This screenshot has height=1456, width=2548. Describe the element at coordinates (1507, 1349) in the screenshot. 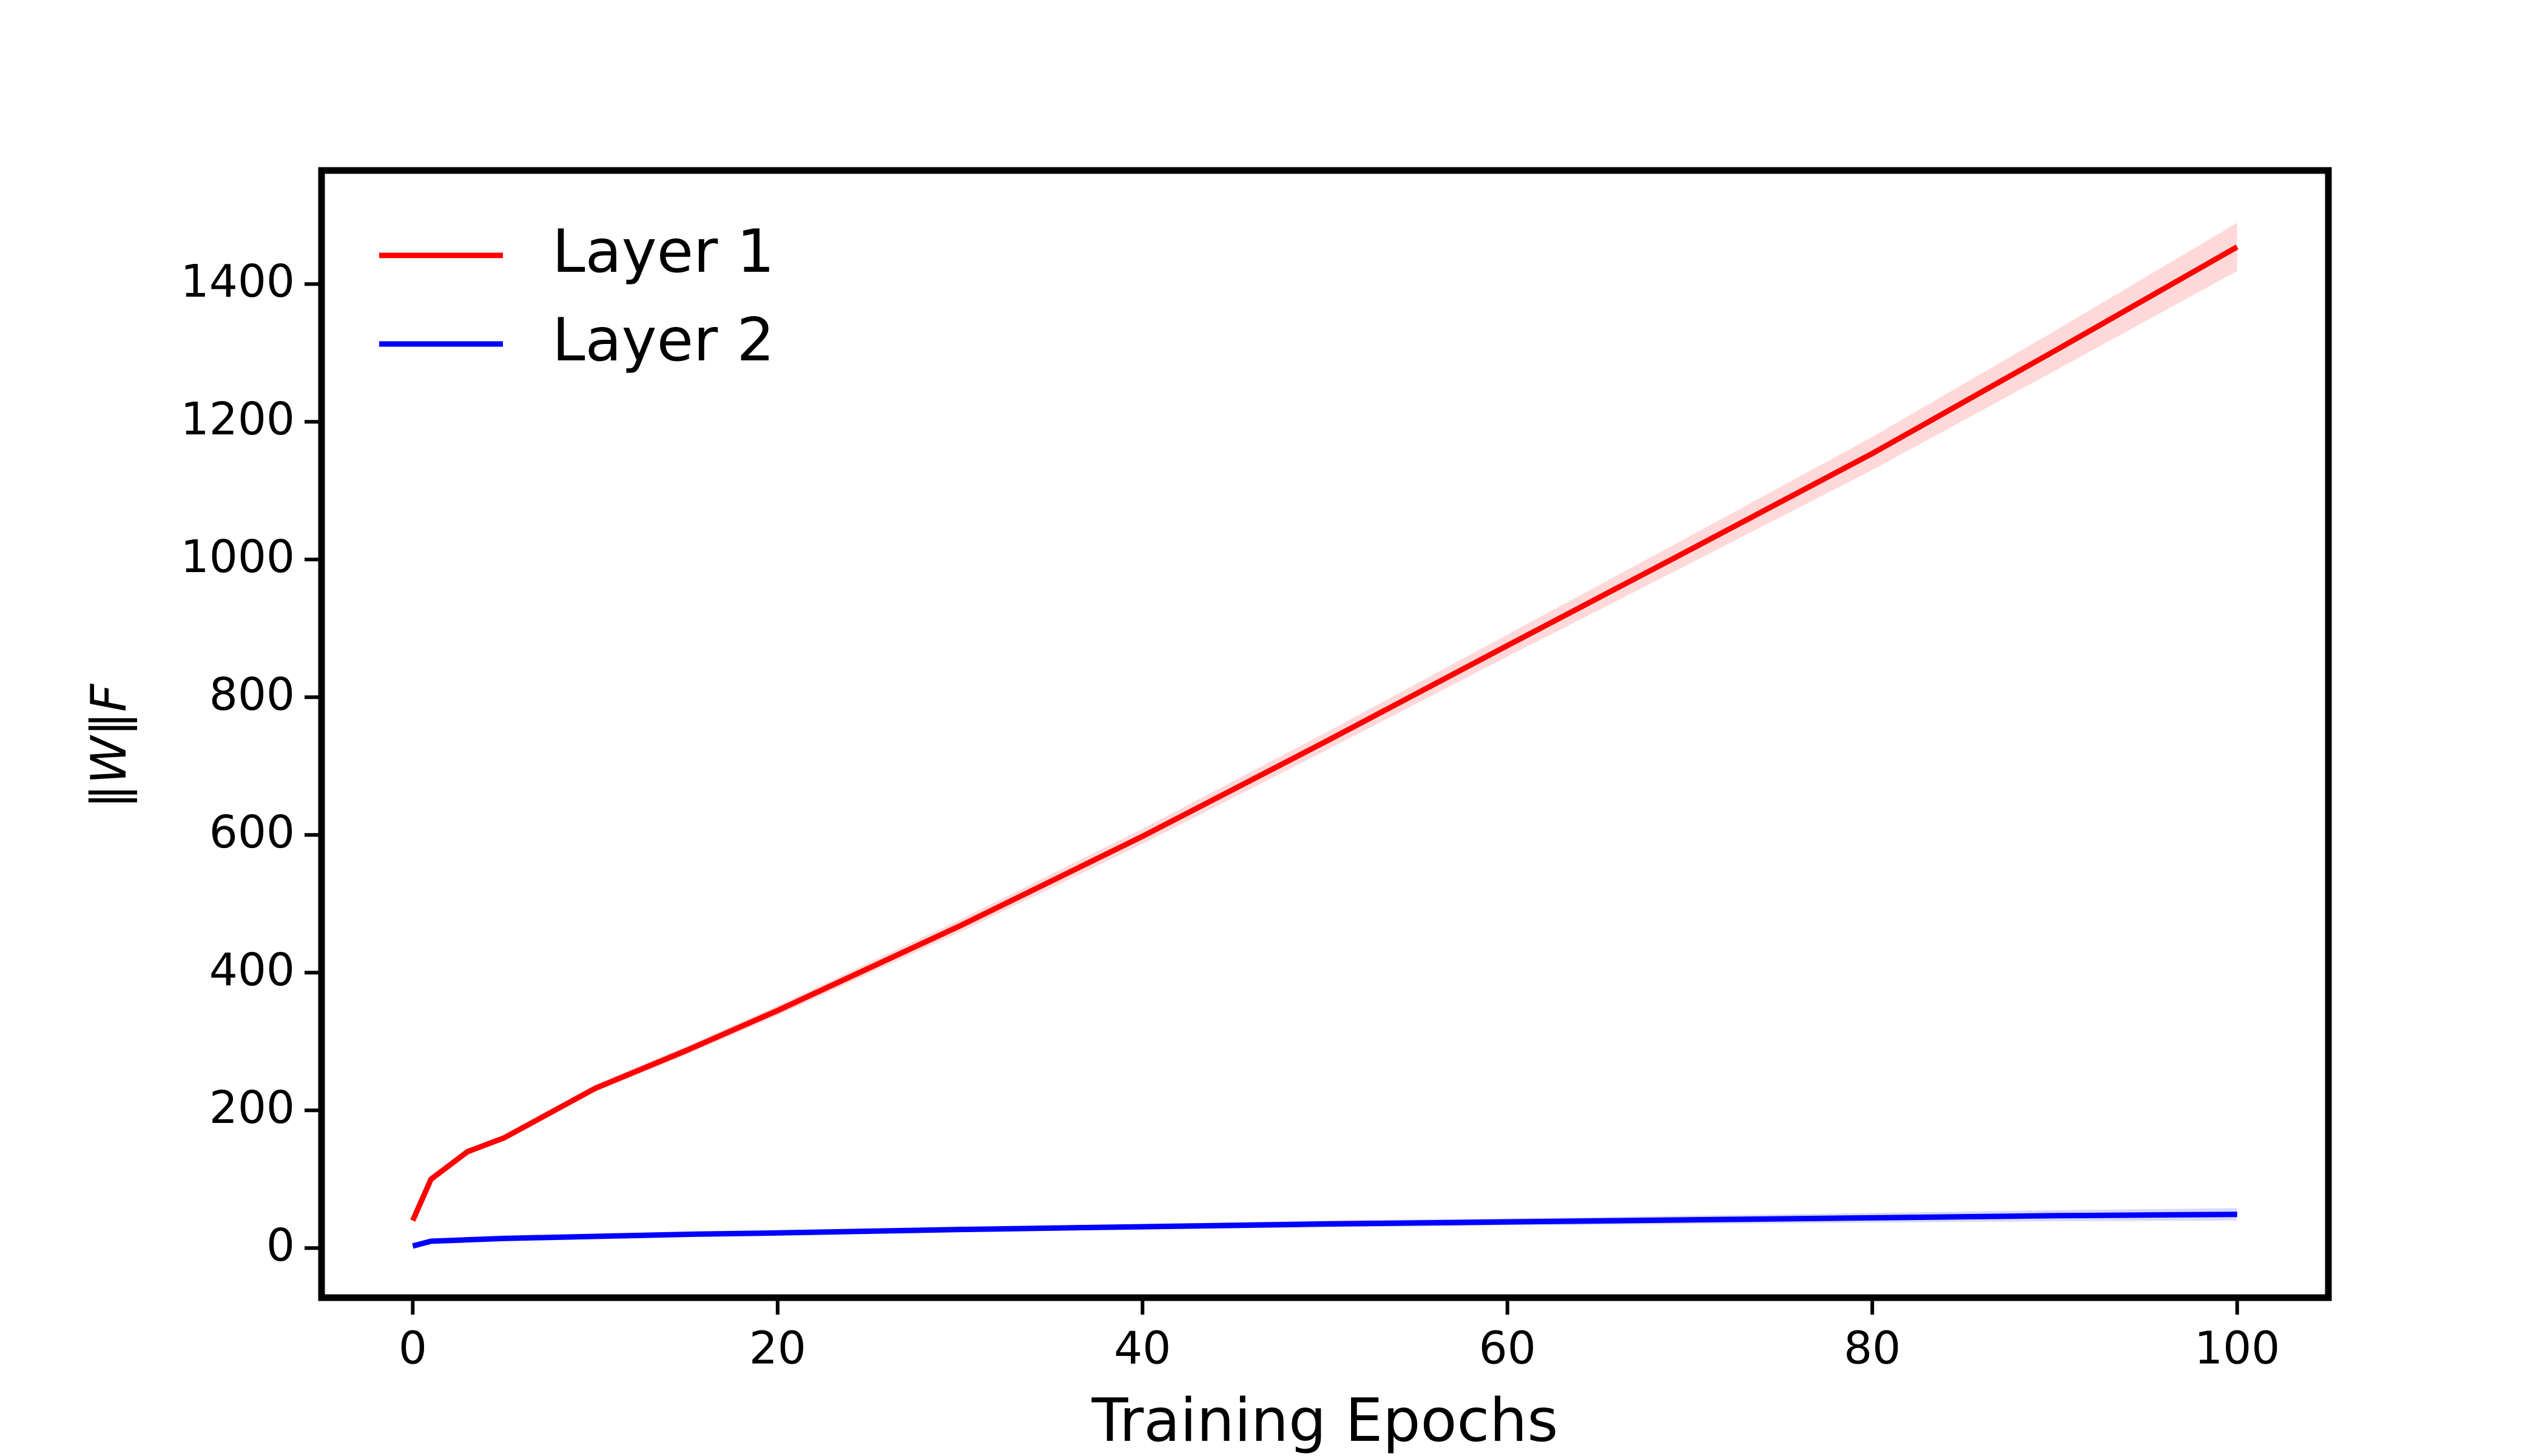

I see `x-tick-label: 60` at that location.